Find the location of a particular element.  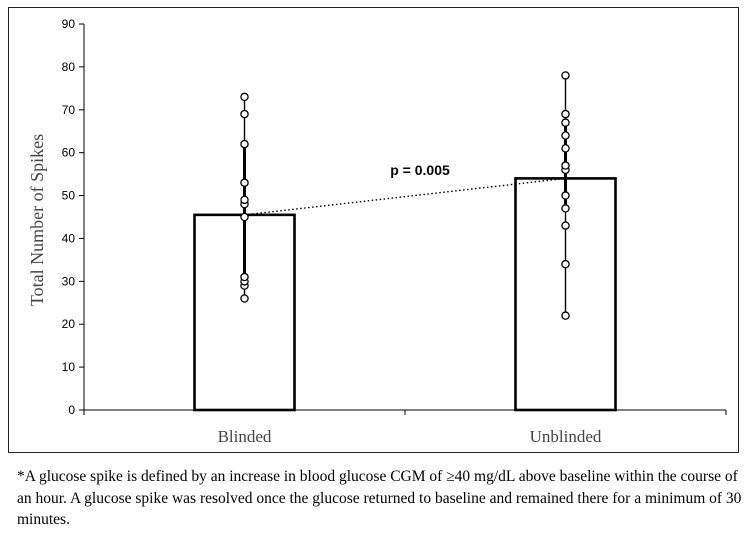

p-value-annotation: p = 0.005 is located at coordinates (420, 170).